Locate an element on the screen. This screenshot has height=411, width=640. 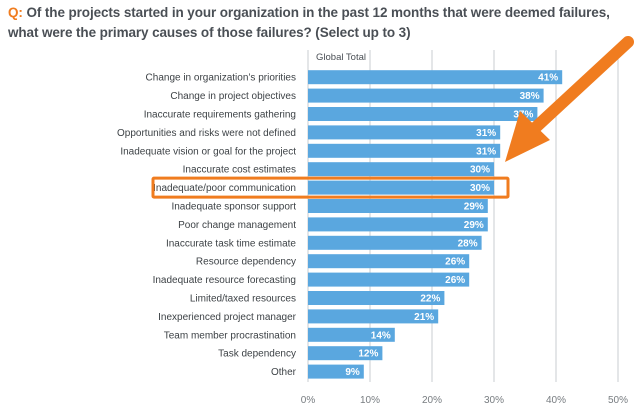
x-tick-label: 0% is located at coordinates (308, 400).